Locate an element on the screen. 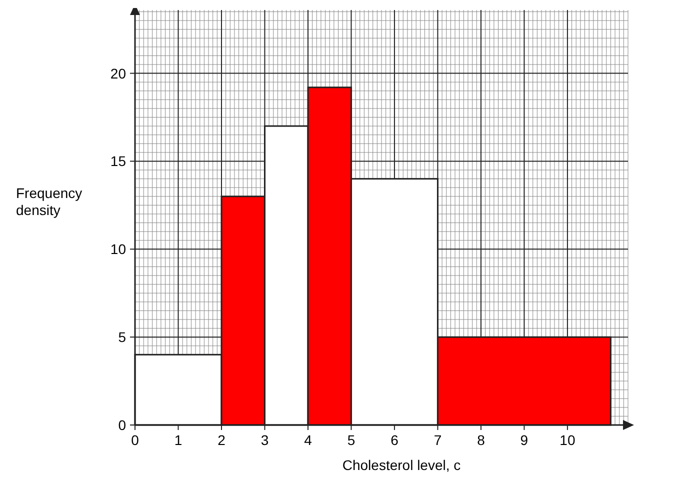 The width and height of the screenshot is (676, 490). y-tick-label: 0 is located at coordinates (122, 425).